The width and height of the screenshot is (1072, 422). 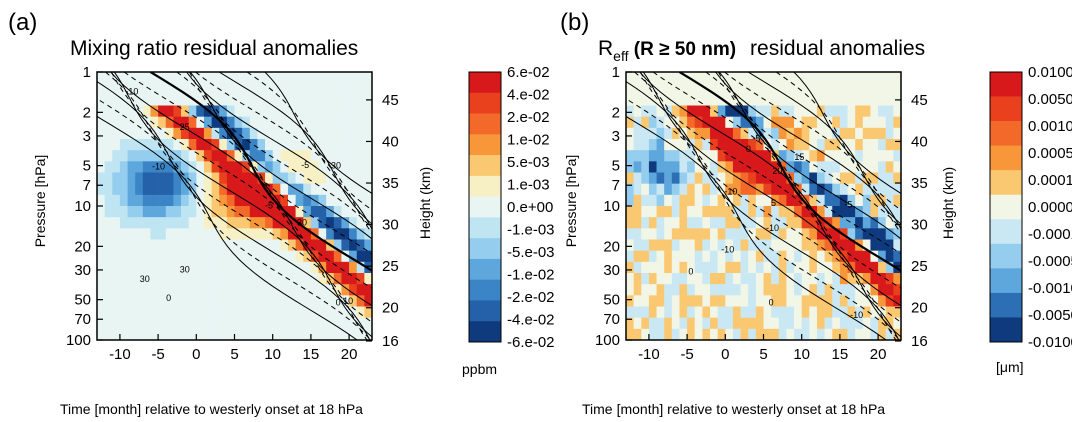 I want to click on y-tick-label: 20, so click(x=611, y=246).